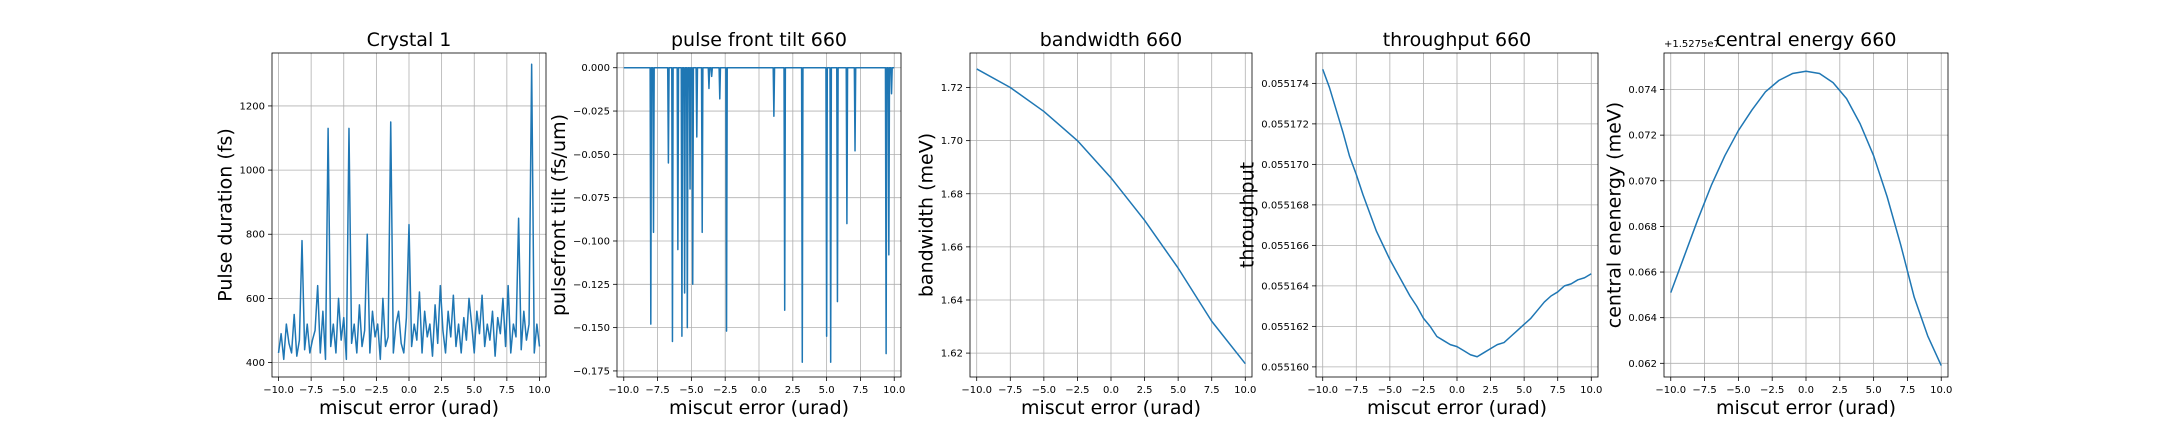  What do you see at coordinates (952, 300) in the screenshot?
I see `y-tick-label: 1.64` at bounding box center [952, 300].